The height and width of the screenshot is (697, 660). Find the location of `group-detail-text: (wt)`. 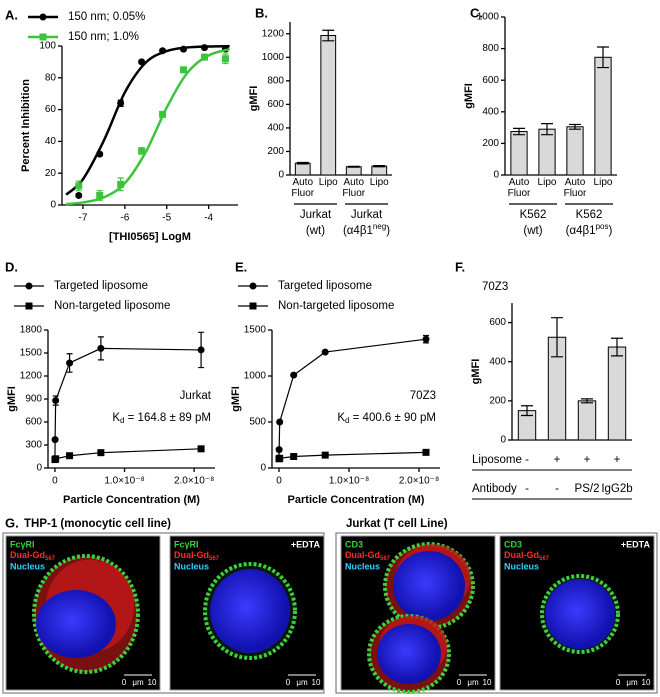

group-detail-text: (wt) is located at coordinates (532, 231).